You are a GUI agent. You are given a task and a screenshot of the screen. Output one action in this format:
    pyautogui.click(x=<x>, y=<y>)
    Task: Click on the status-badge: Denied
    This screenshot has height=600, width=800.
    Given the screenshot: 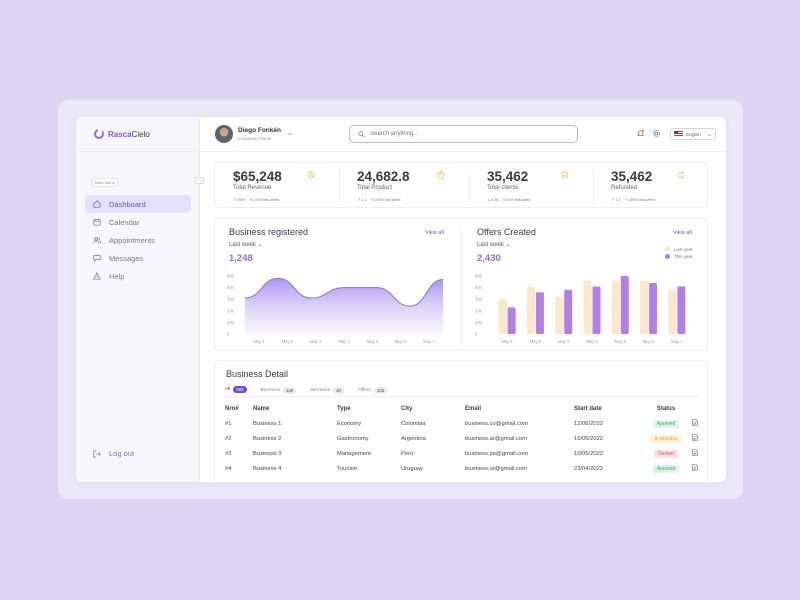 What is the action you would take?
    pyautogui.click(x=666, y=453)
    